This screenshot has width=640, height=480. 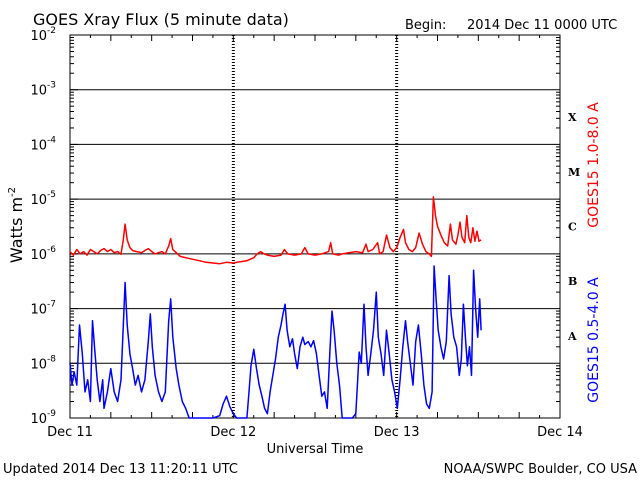 What do you see at coordinates (12, 192) in the screenshot?
I see `y-axis-label-sup: -2` at bounding box center [12, 192].